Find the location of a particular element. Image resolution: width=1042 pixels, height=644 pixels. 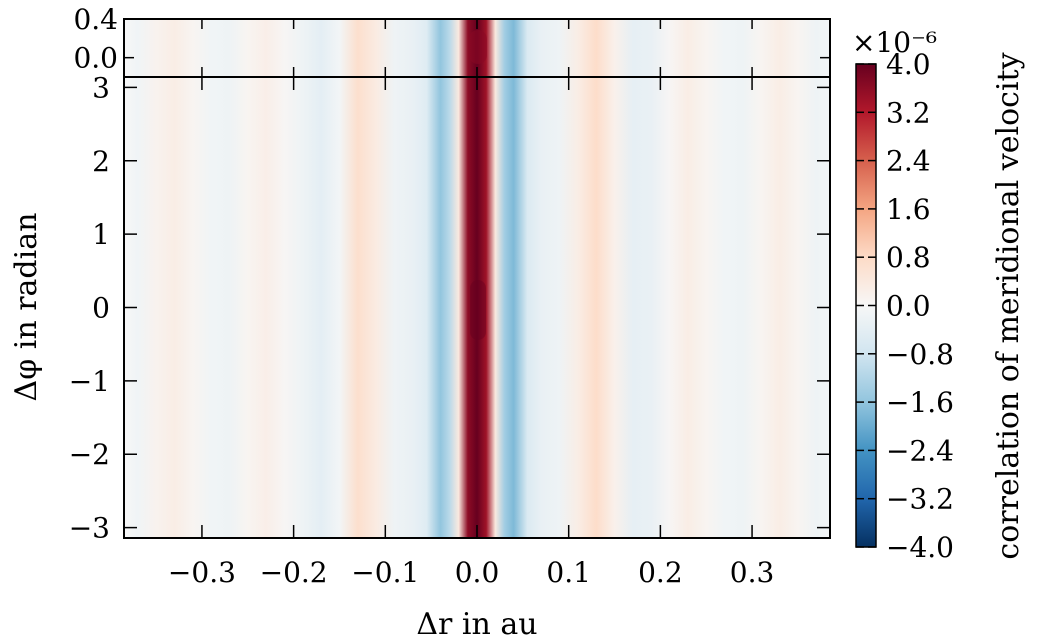

main-center-peak is located at coordinates (478, 310).